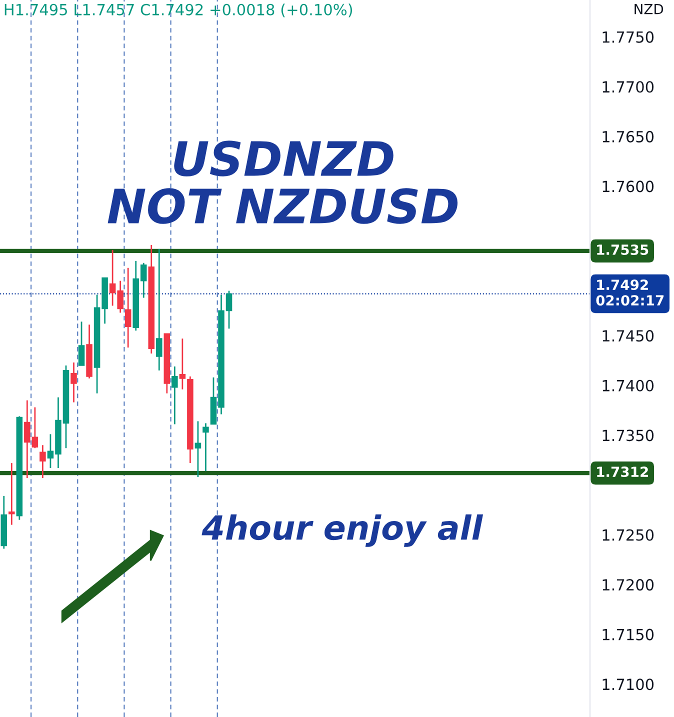 Image resolution: width=674 pixels, height=717 pixels. Describe the element at coordinates (630, 293) in the screenshot. I see `ref-line-label: 1.7492 02:02:17` at that location.